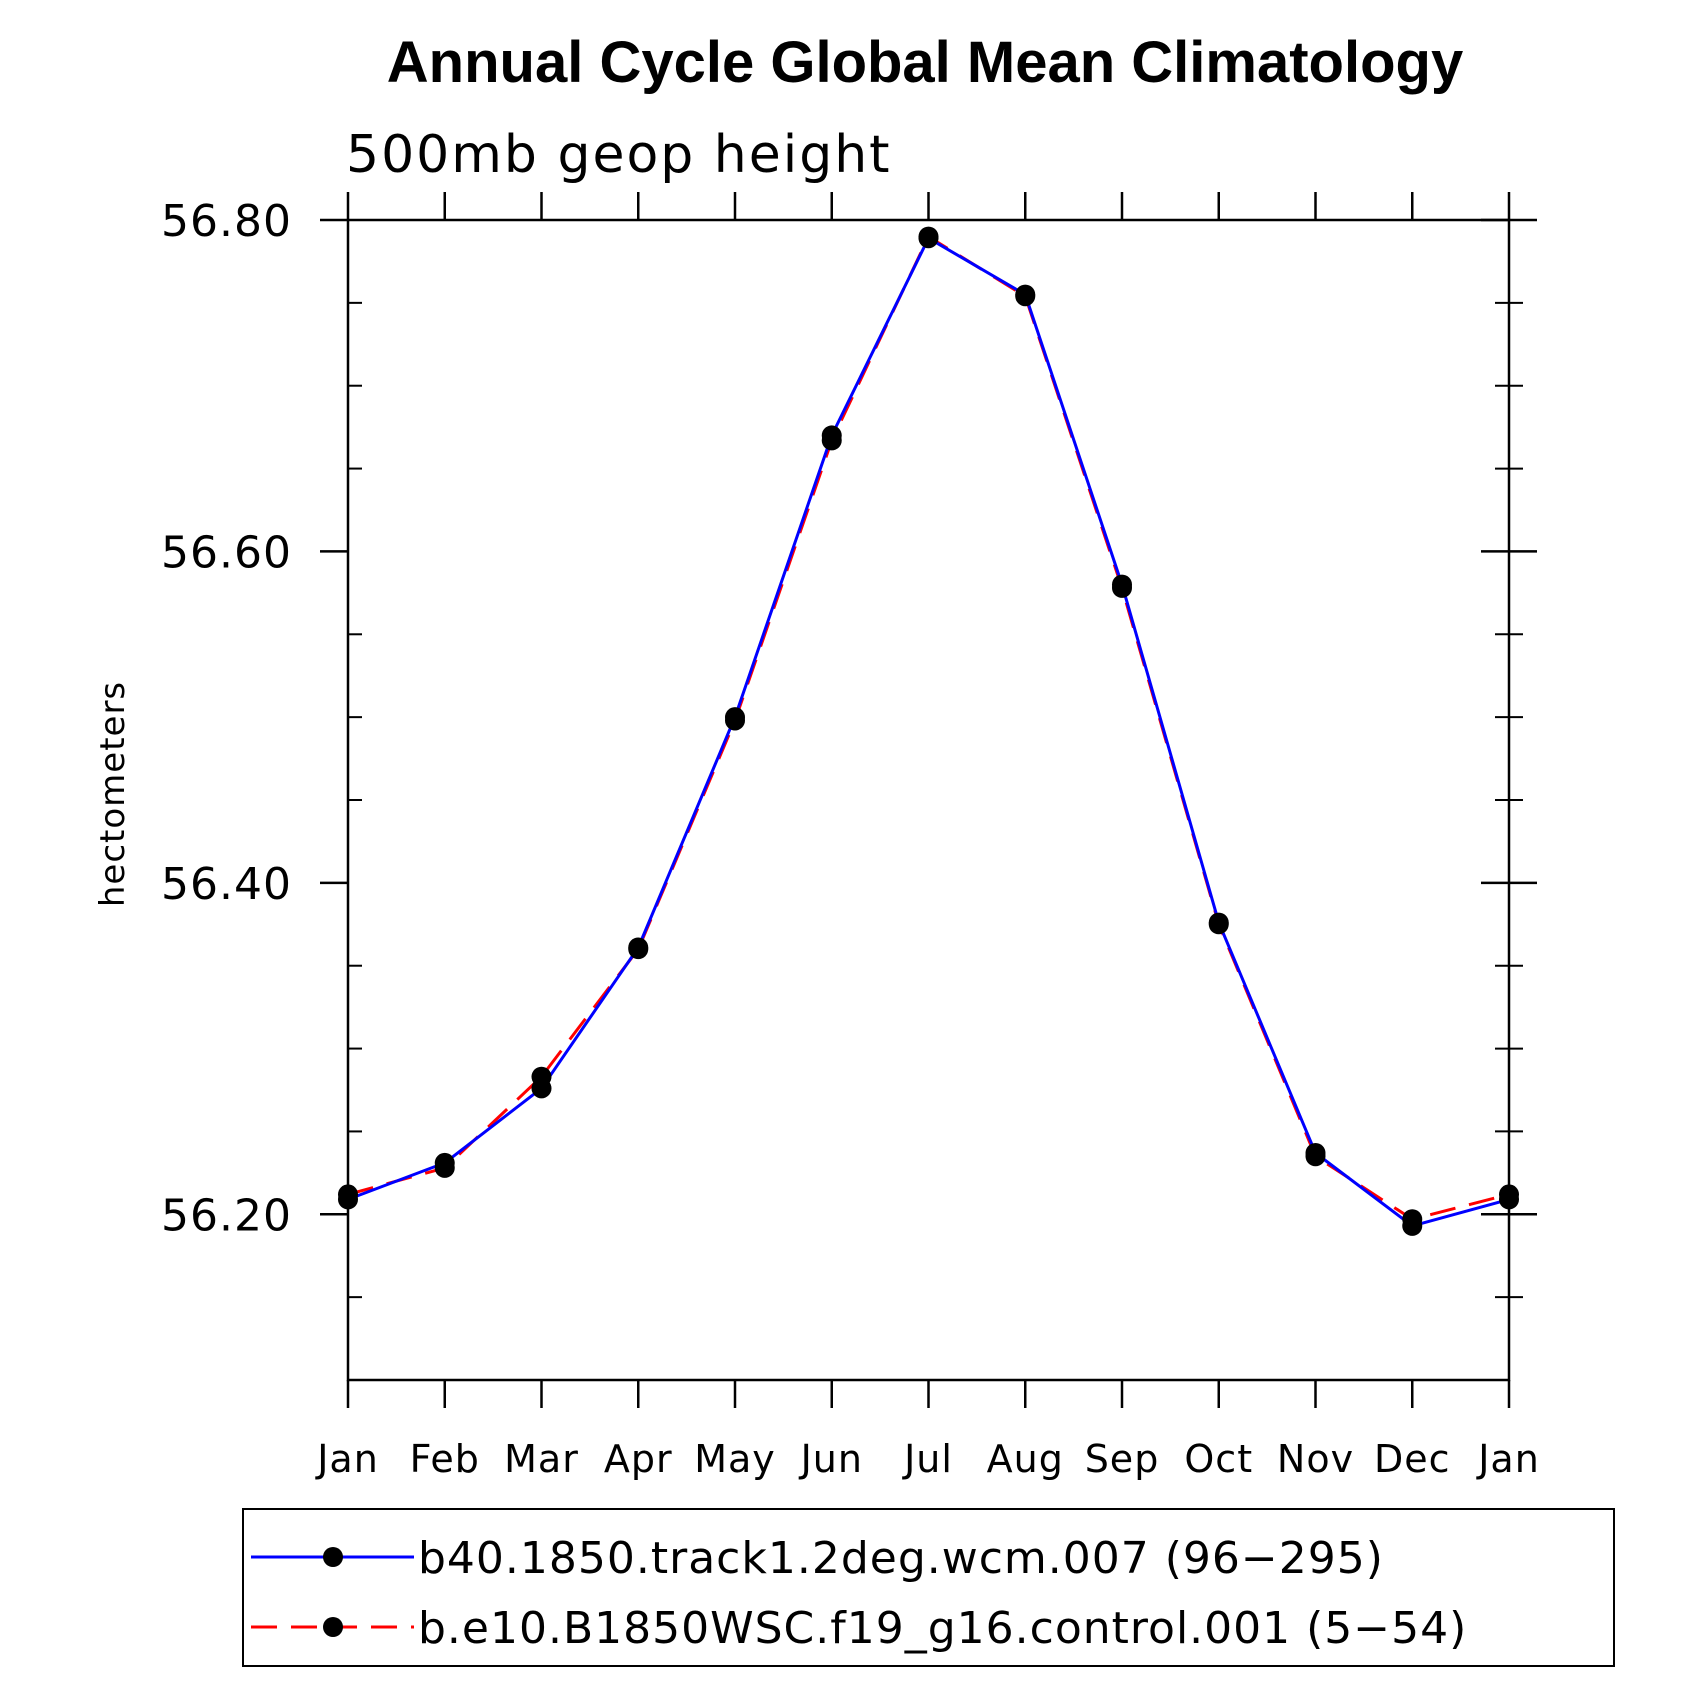 This screenshot has height=1686, width=1686. What do you see at coordinates (1025, 1459) in the screenshot?
I see `x-tick-label: Aug` at bounding box center [1025, 1459].